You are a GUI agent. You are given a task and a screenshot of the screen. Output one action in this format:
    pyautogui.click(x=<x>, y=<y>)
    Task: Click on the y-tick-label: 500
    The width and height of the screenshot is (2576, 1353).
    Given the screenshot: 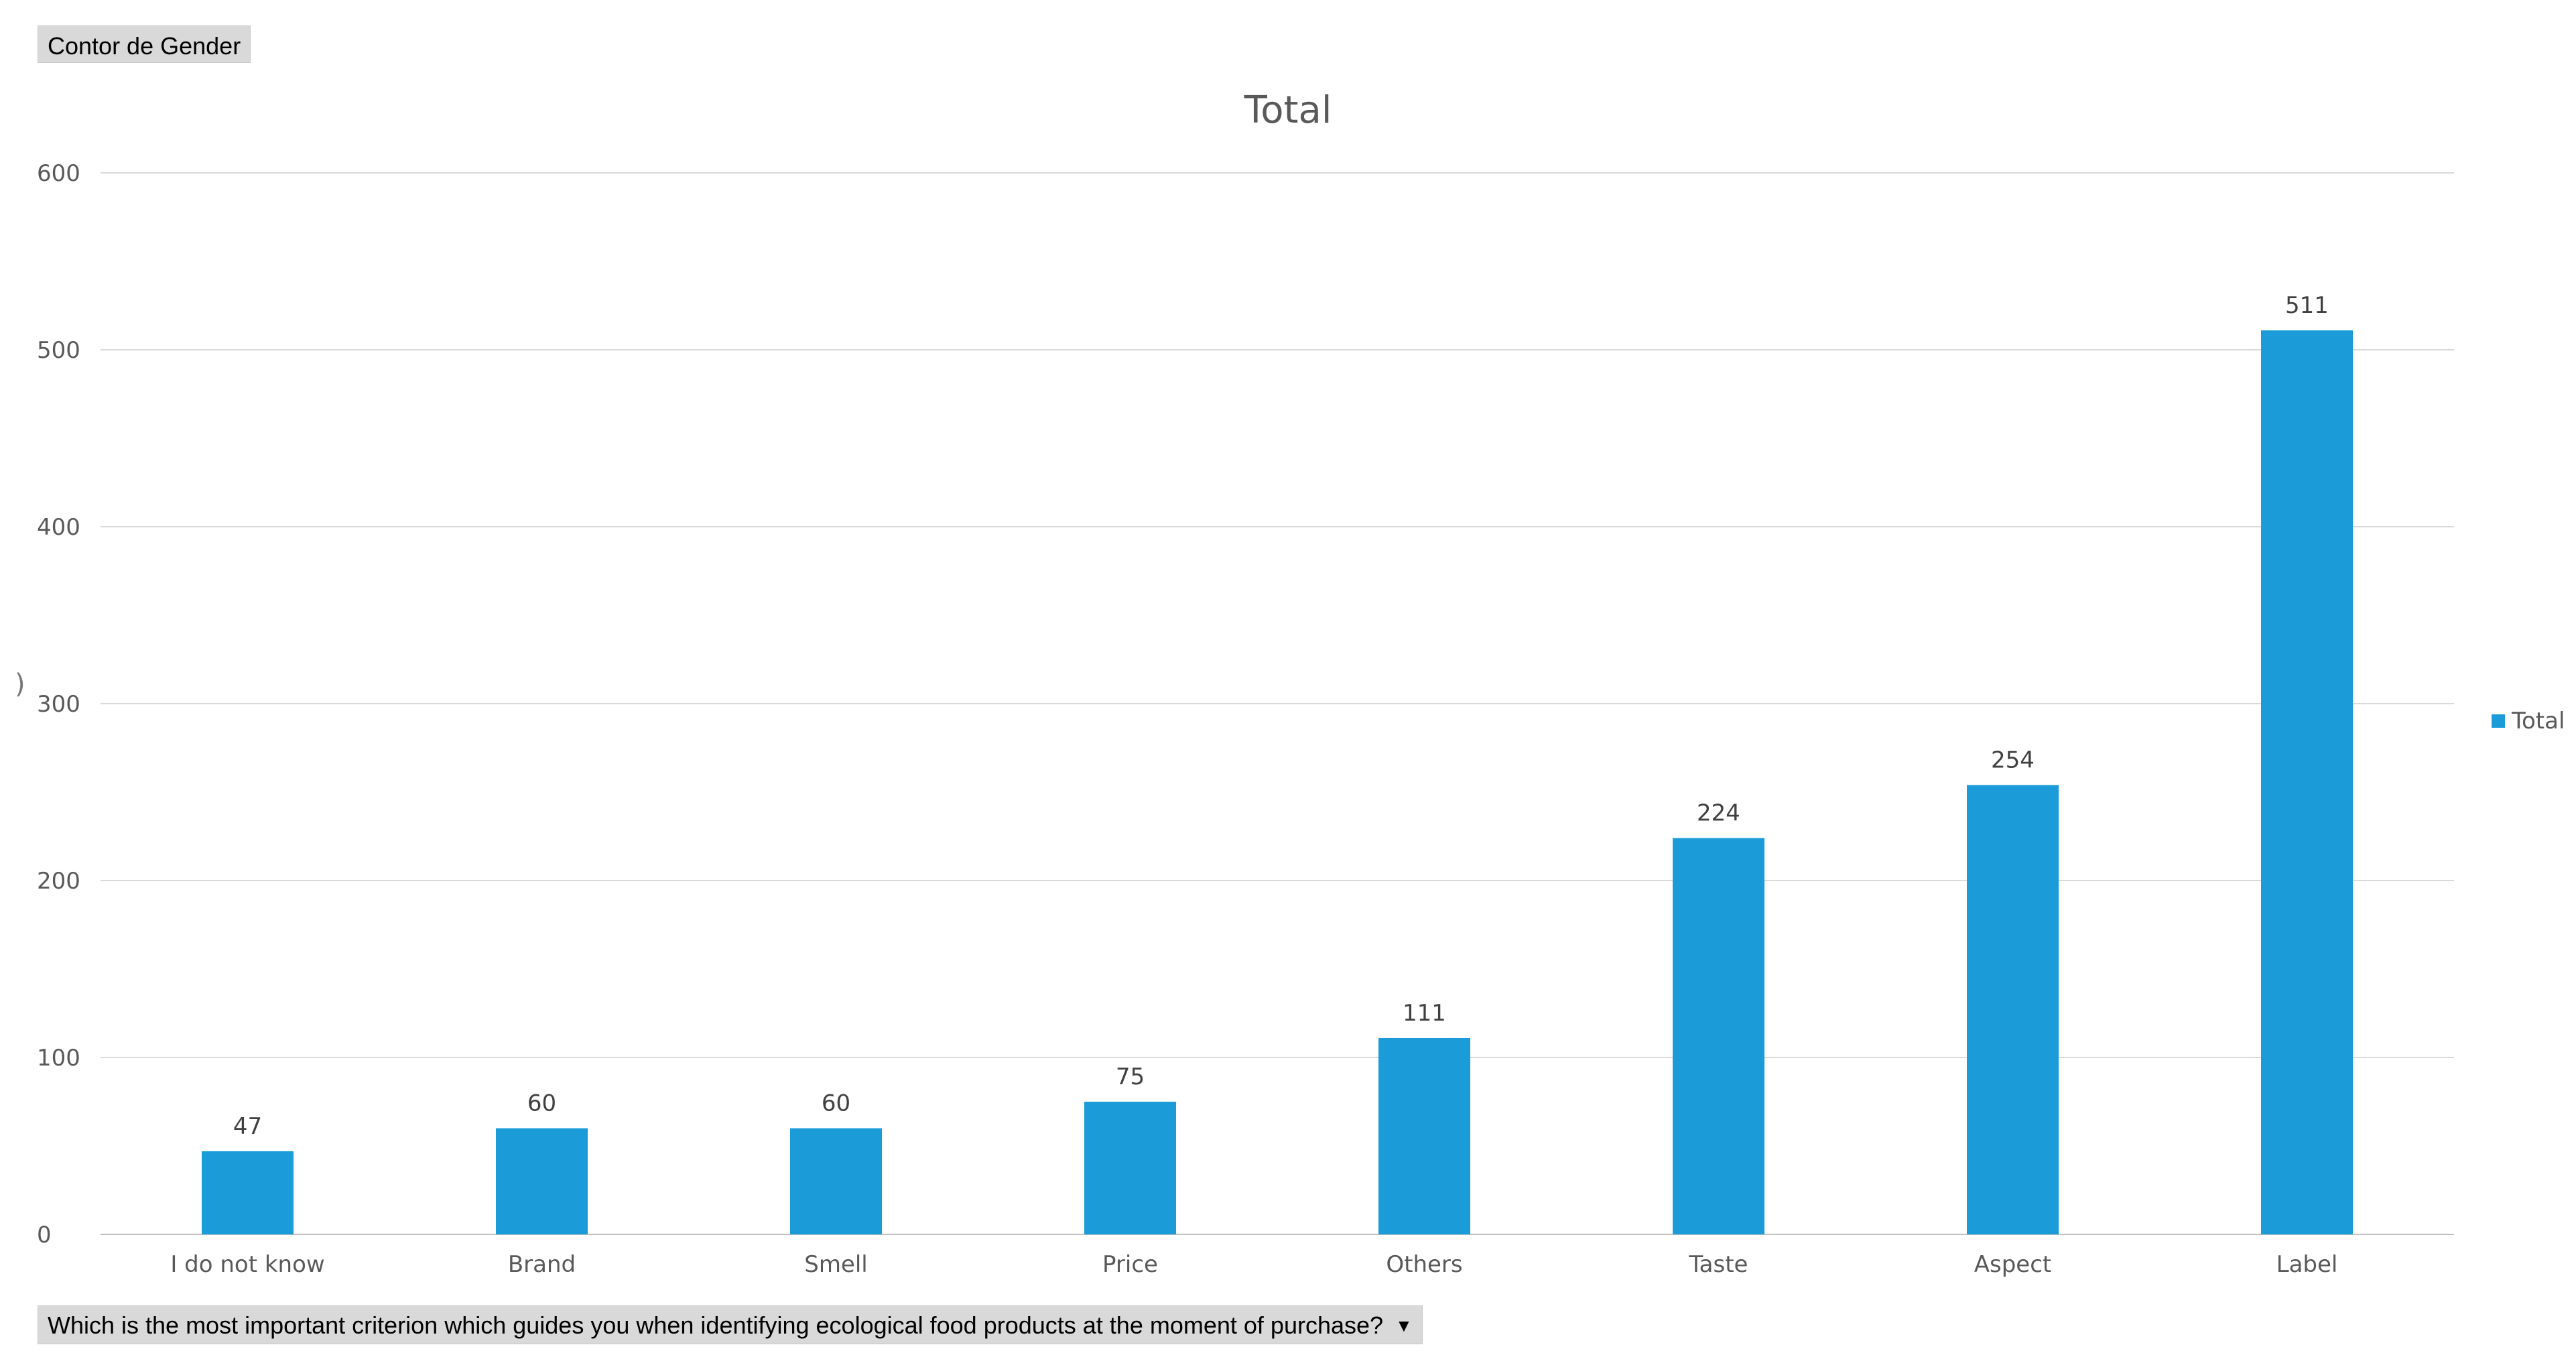 What is the action you would take?
    pyautogui.click(x=58, y=350)
    